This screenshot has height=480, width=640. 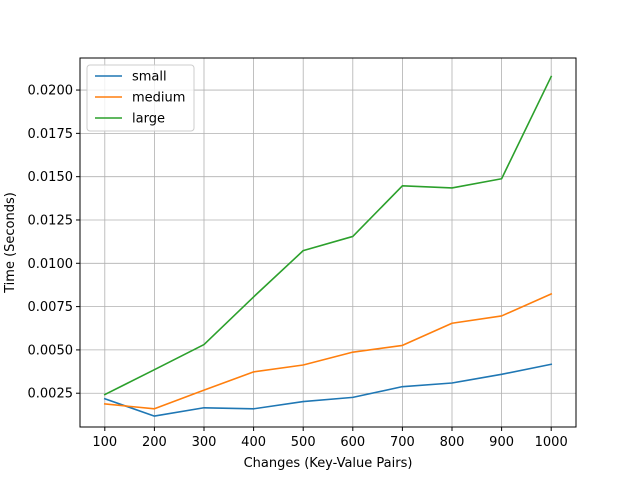 I want to click on y-tick-label: 0.0125, so click(x=51, y=220).